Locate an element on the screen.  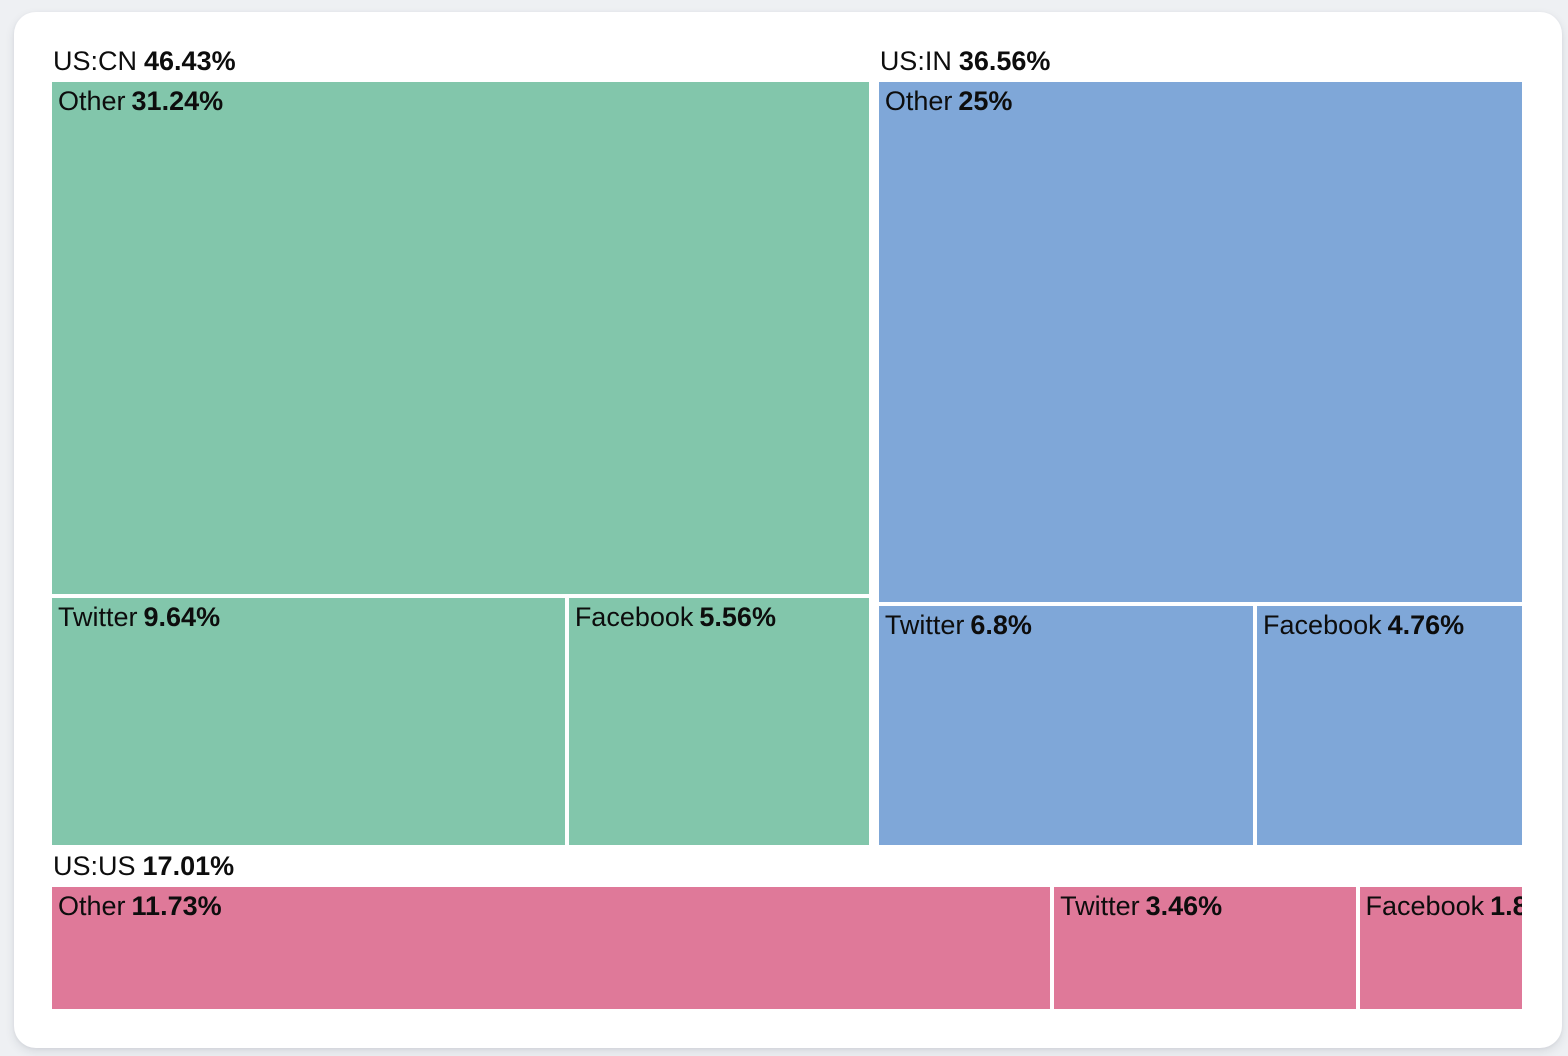
cell-us-cn-facebook: Facebook 5.56% is located at coordinates (718, 721).